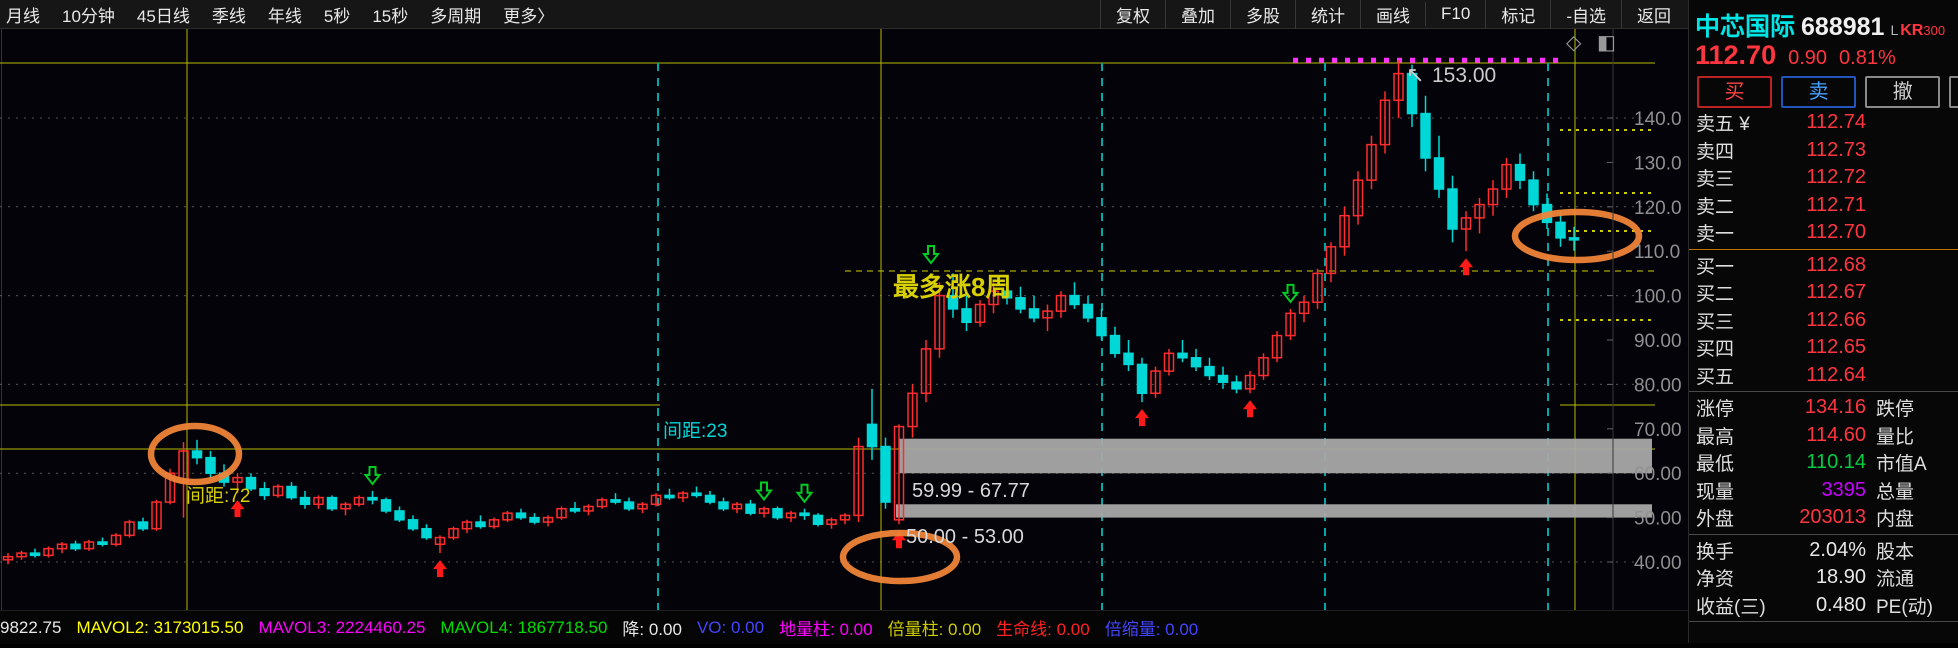  Describe the element at coordinates (1715, 410) in the screenshot. I see `quote-label: 涨停` at that location.